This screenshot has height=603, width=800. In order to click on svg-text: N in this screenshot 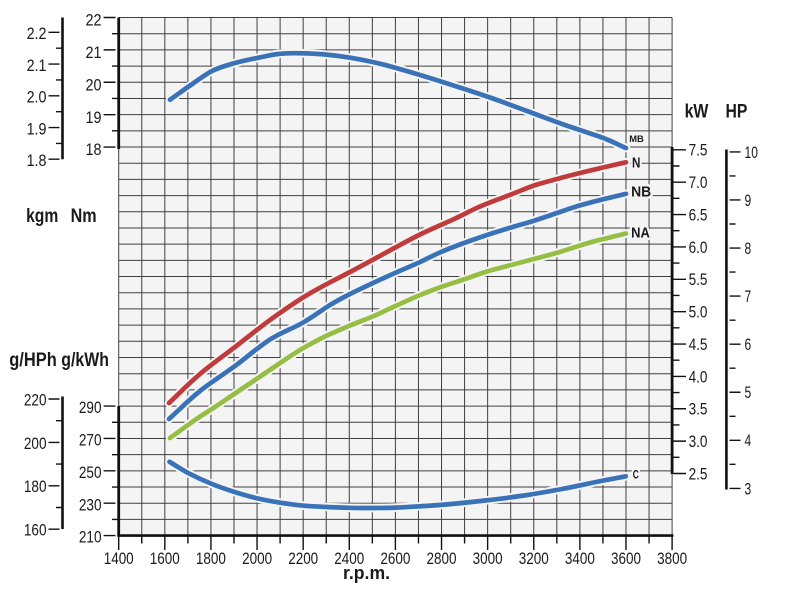, I will do `click(636, 164)`.